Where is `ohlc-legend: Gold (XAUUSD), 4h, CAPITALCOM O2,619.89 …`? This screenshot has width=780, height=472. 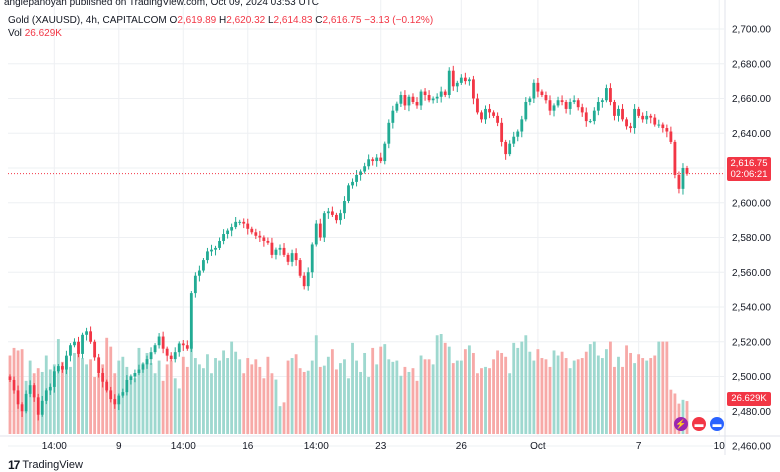 ohlc-legend: Gold (XAUUSD), 4h, CAPITALCOM O2,619.89 … is located at coordinates (220, 20).